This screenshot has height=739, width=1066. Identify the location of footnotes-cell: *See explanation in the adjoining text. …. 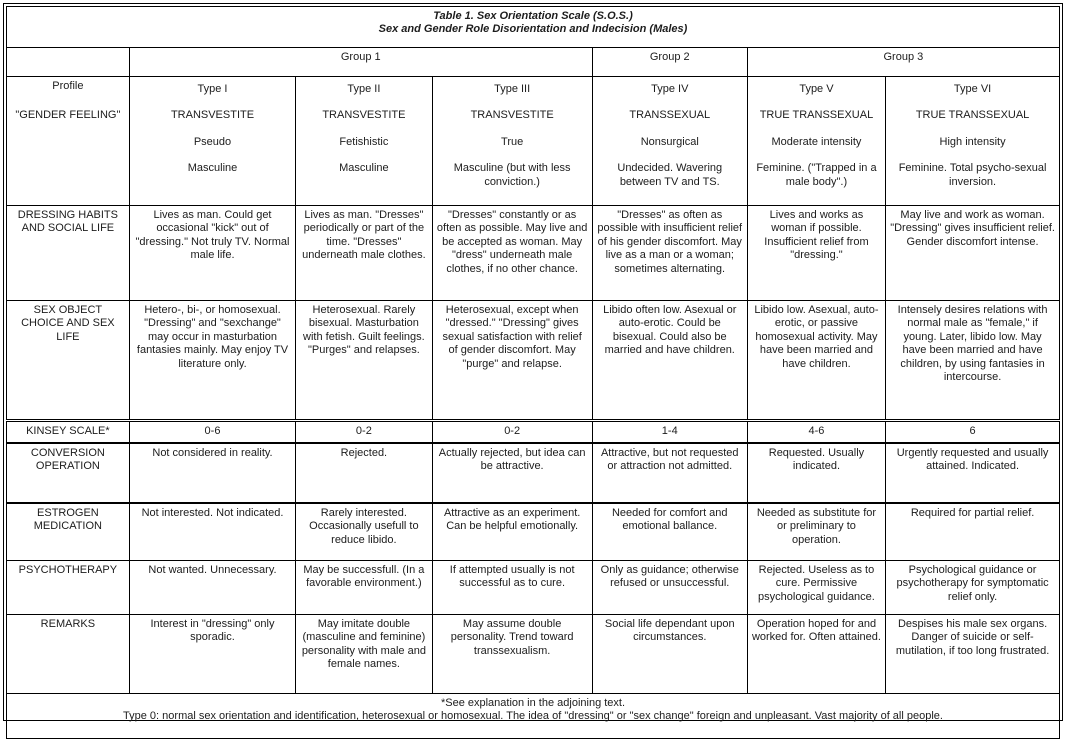
(533, 716).